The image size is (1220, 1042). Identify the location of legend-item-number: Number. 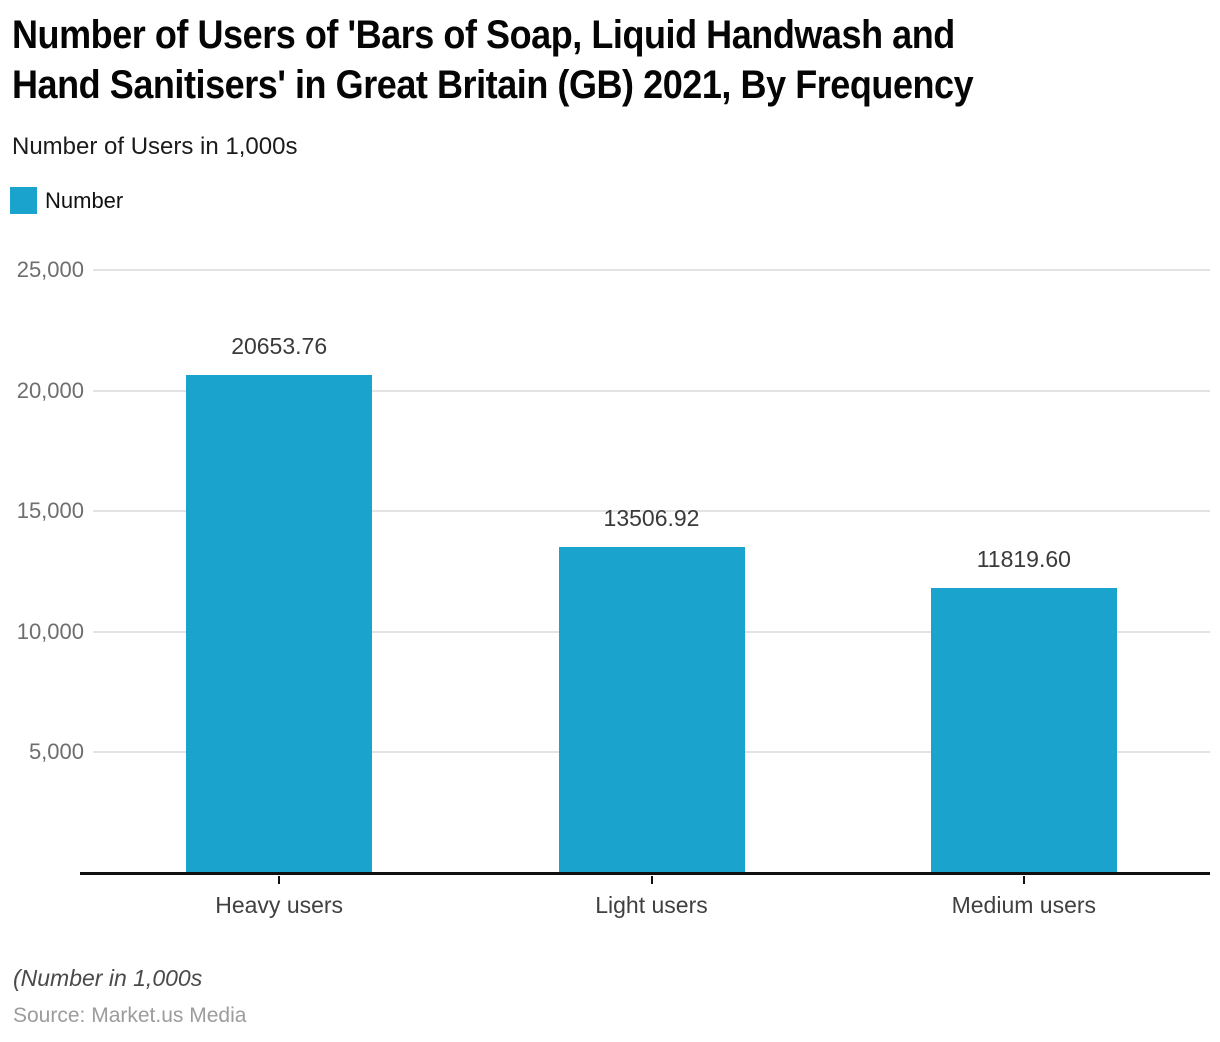
(66, 200).